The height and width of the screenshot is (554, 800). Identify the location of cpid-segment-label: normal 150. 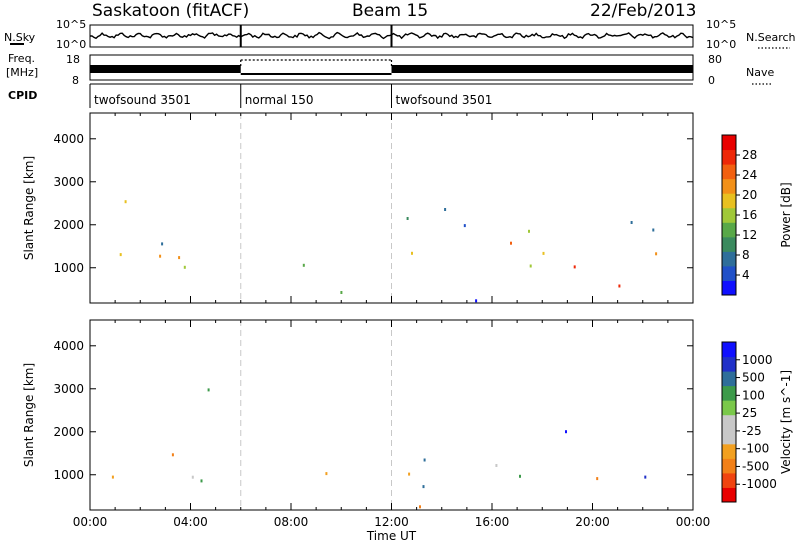
(279, 100).